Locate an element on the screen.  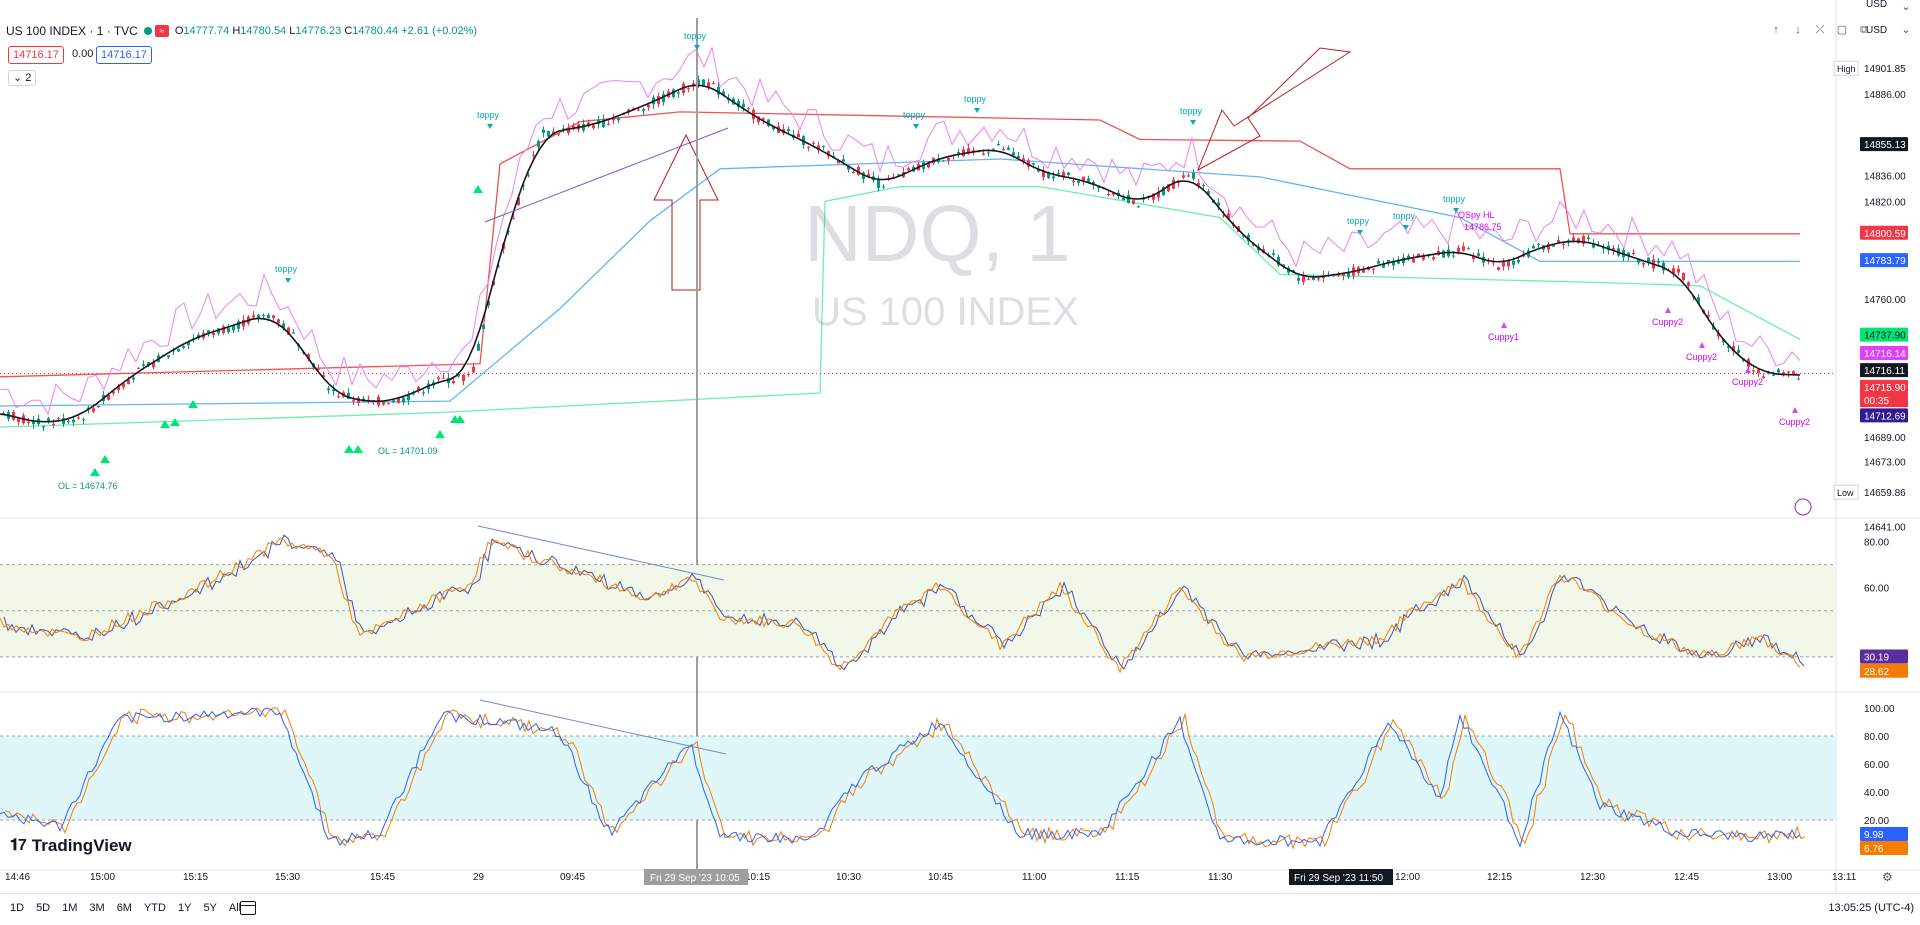
close-value: 14780.44 is located at coordinates (375, 31).